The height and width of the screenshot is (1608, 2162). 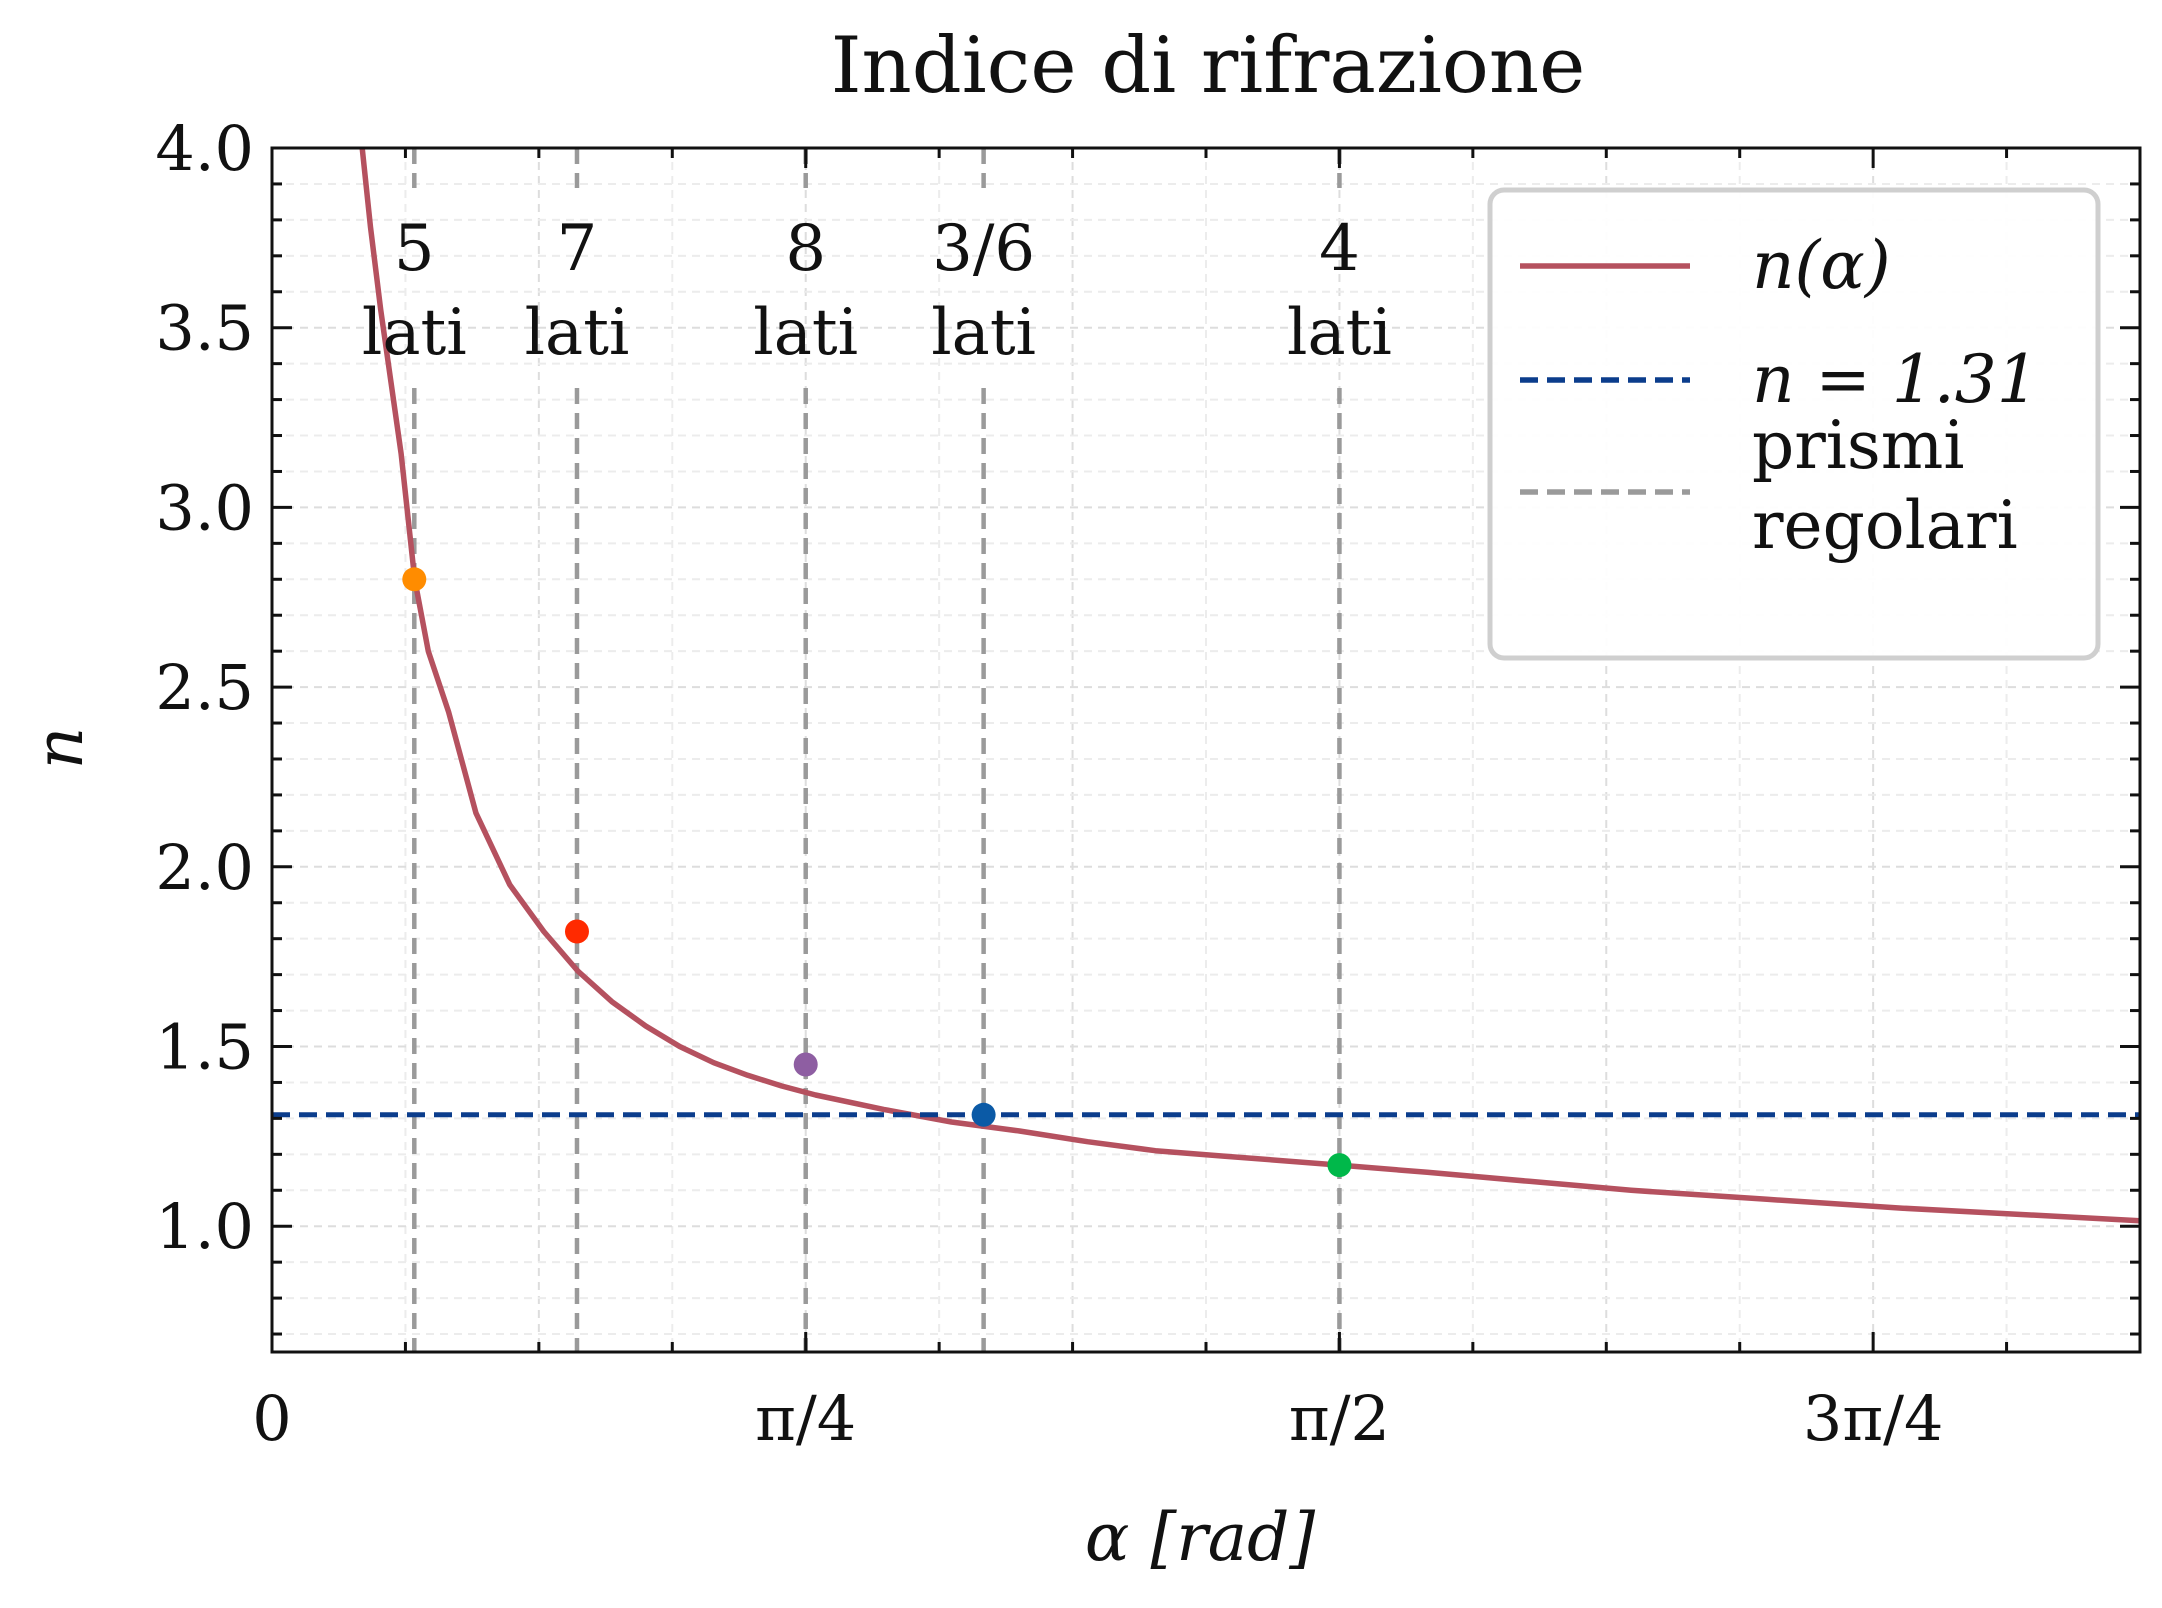 I want to click on legend-label: prismi, so click(x=1858, y=445).